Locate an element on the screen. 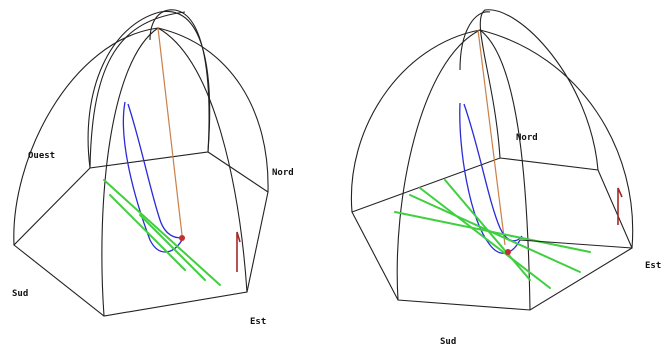 Image resolution: width=663 pixels, height=348 pixels. left-dome-arc-north is located at coordinates (213, 110).